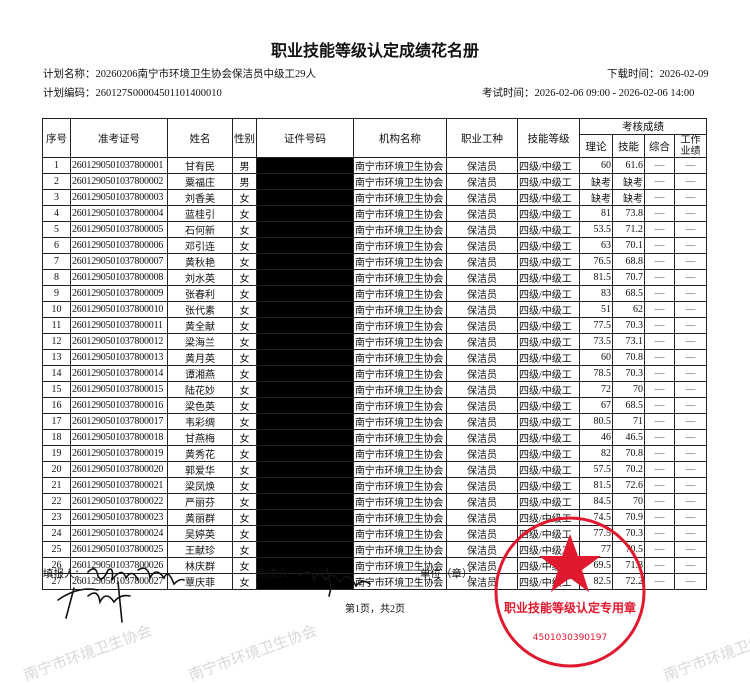  What do you see at coordinates (570, 563) in the screenshot?
I see `star-icon` at bounding box center [570, 563].